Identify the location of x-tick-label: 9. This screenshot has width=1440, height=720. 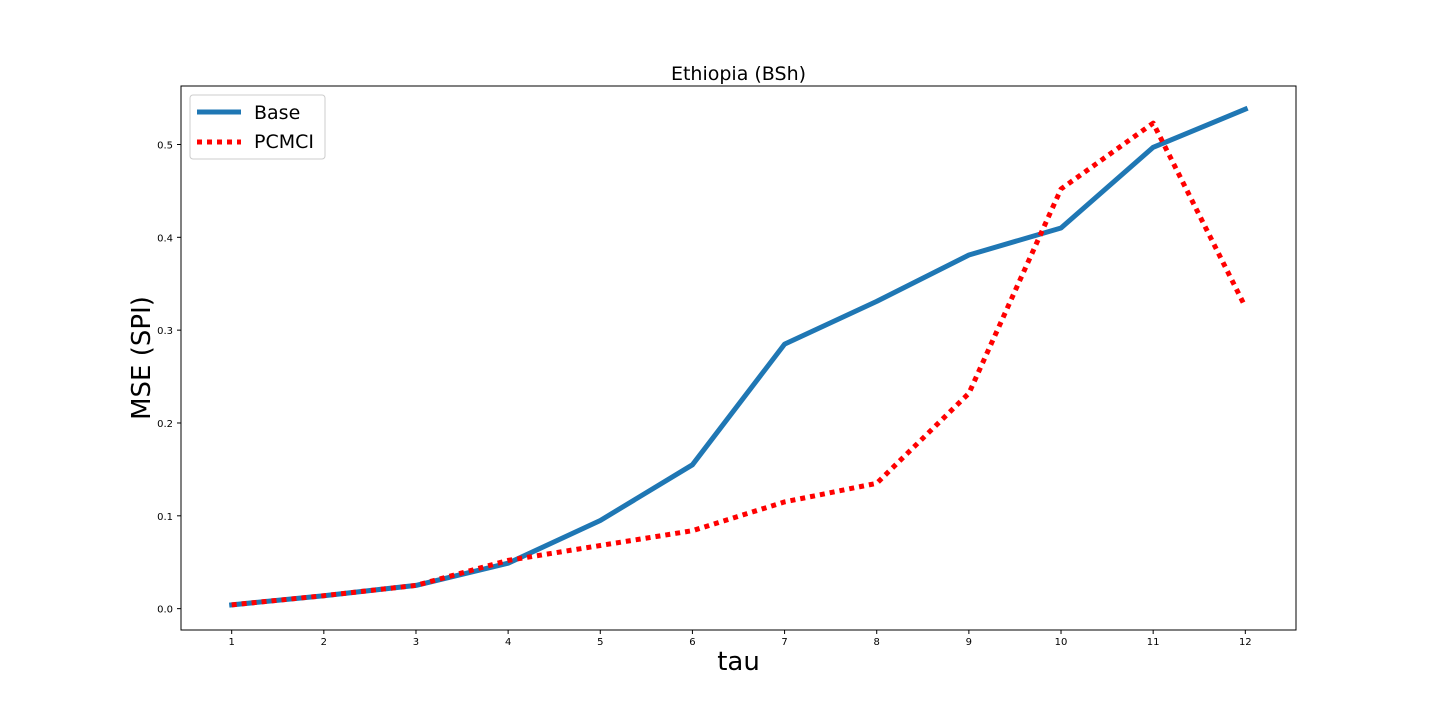
(969, 642).